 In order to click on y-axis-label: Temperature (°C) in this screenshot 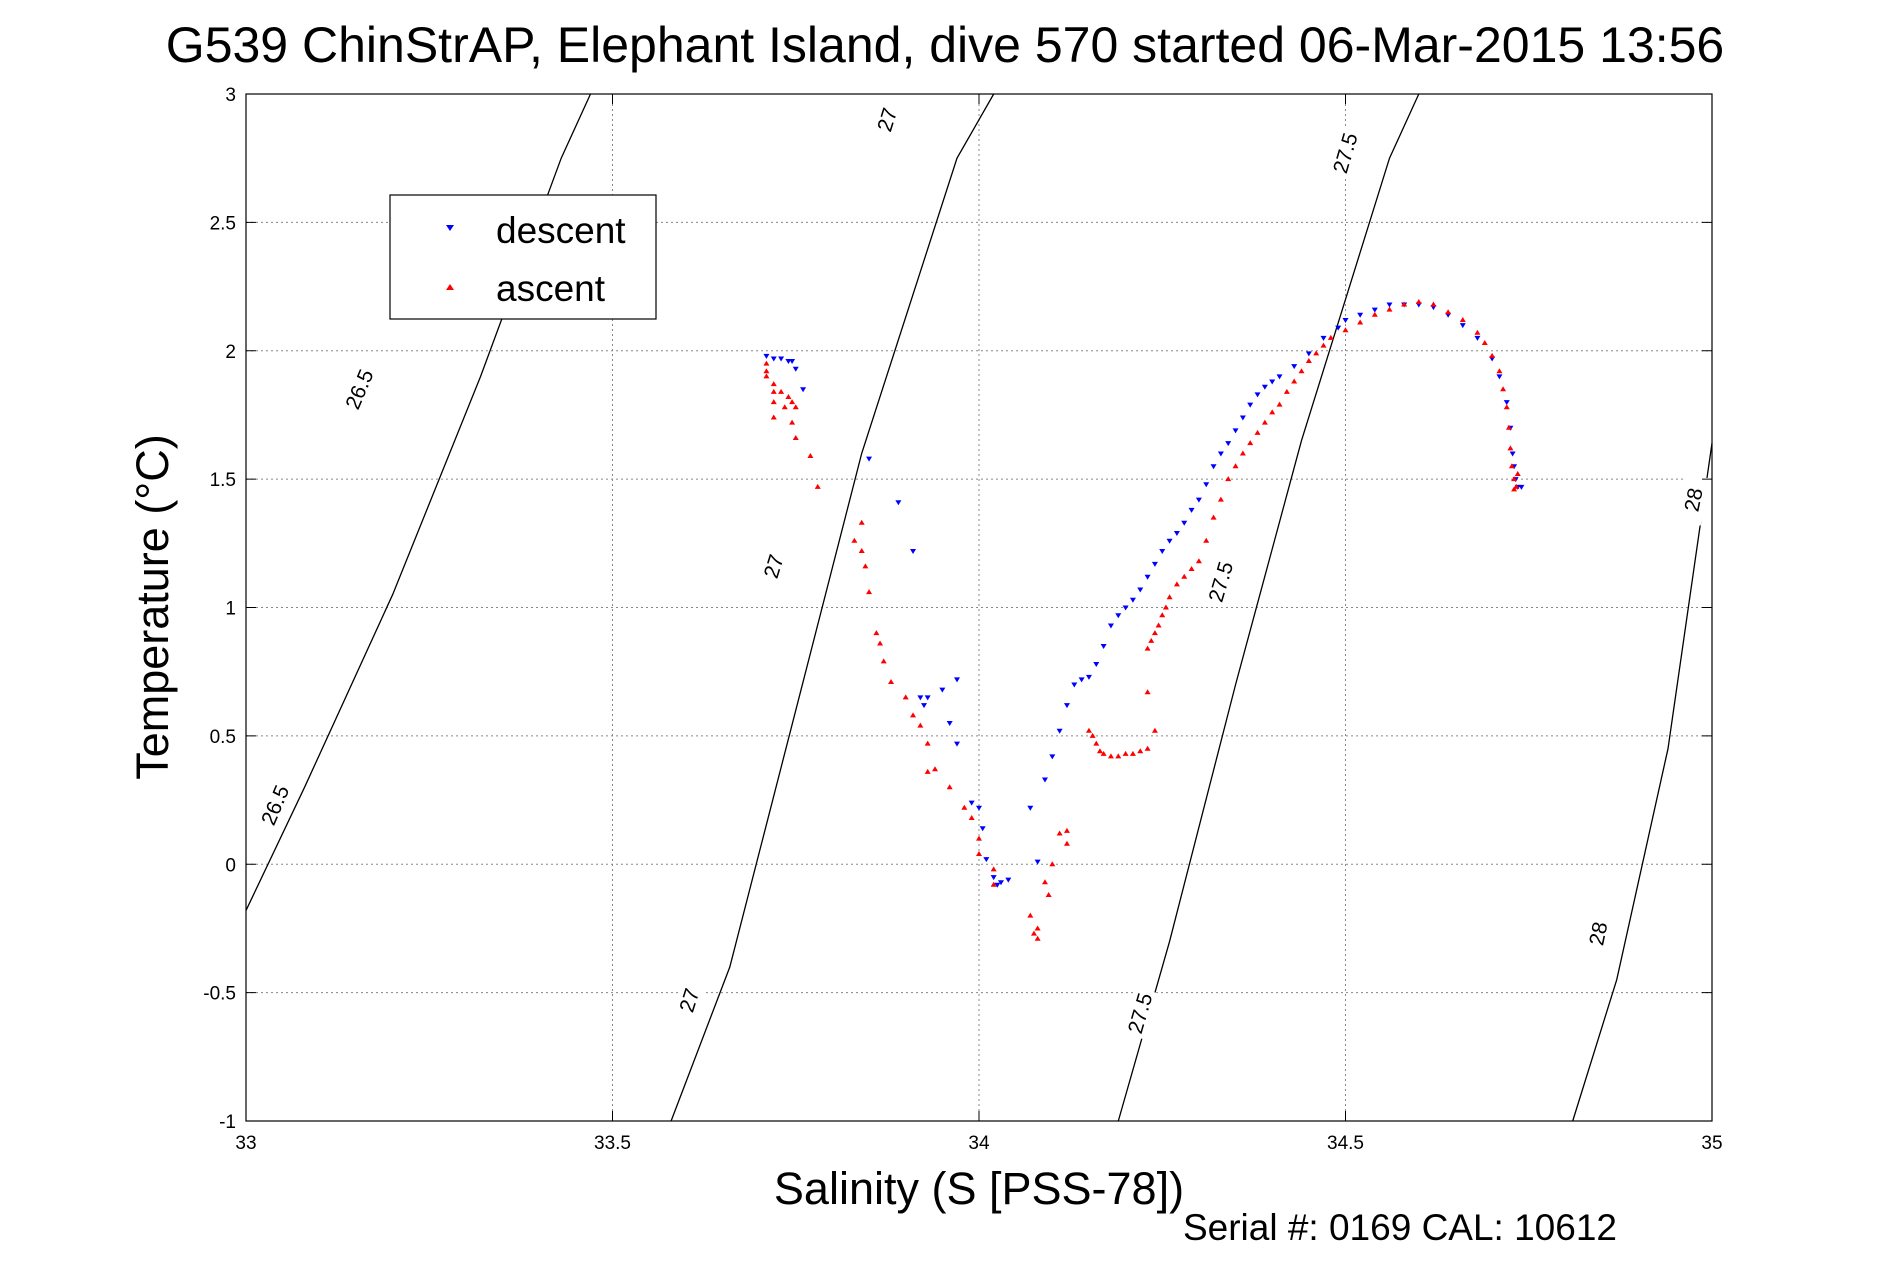, I will do `click(152, 607)`.